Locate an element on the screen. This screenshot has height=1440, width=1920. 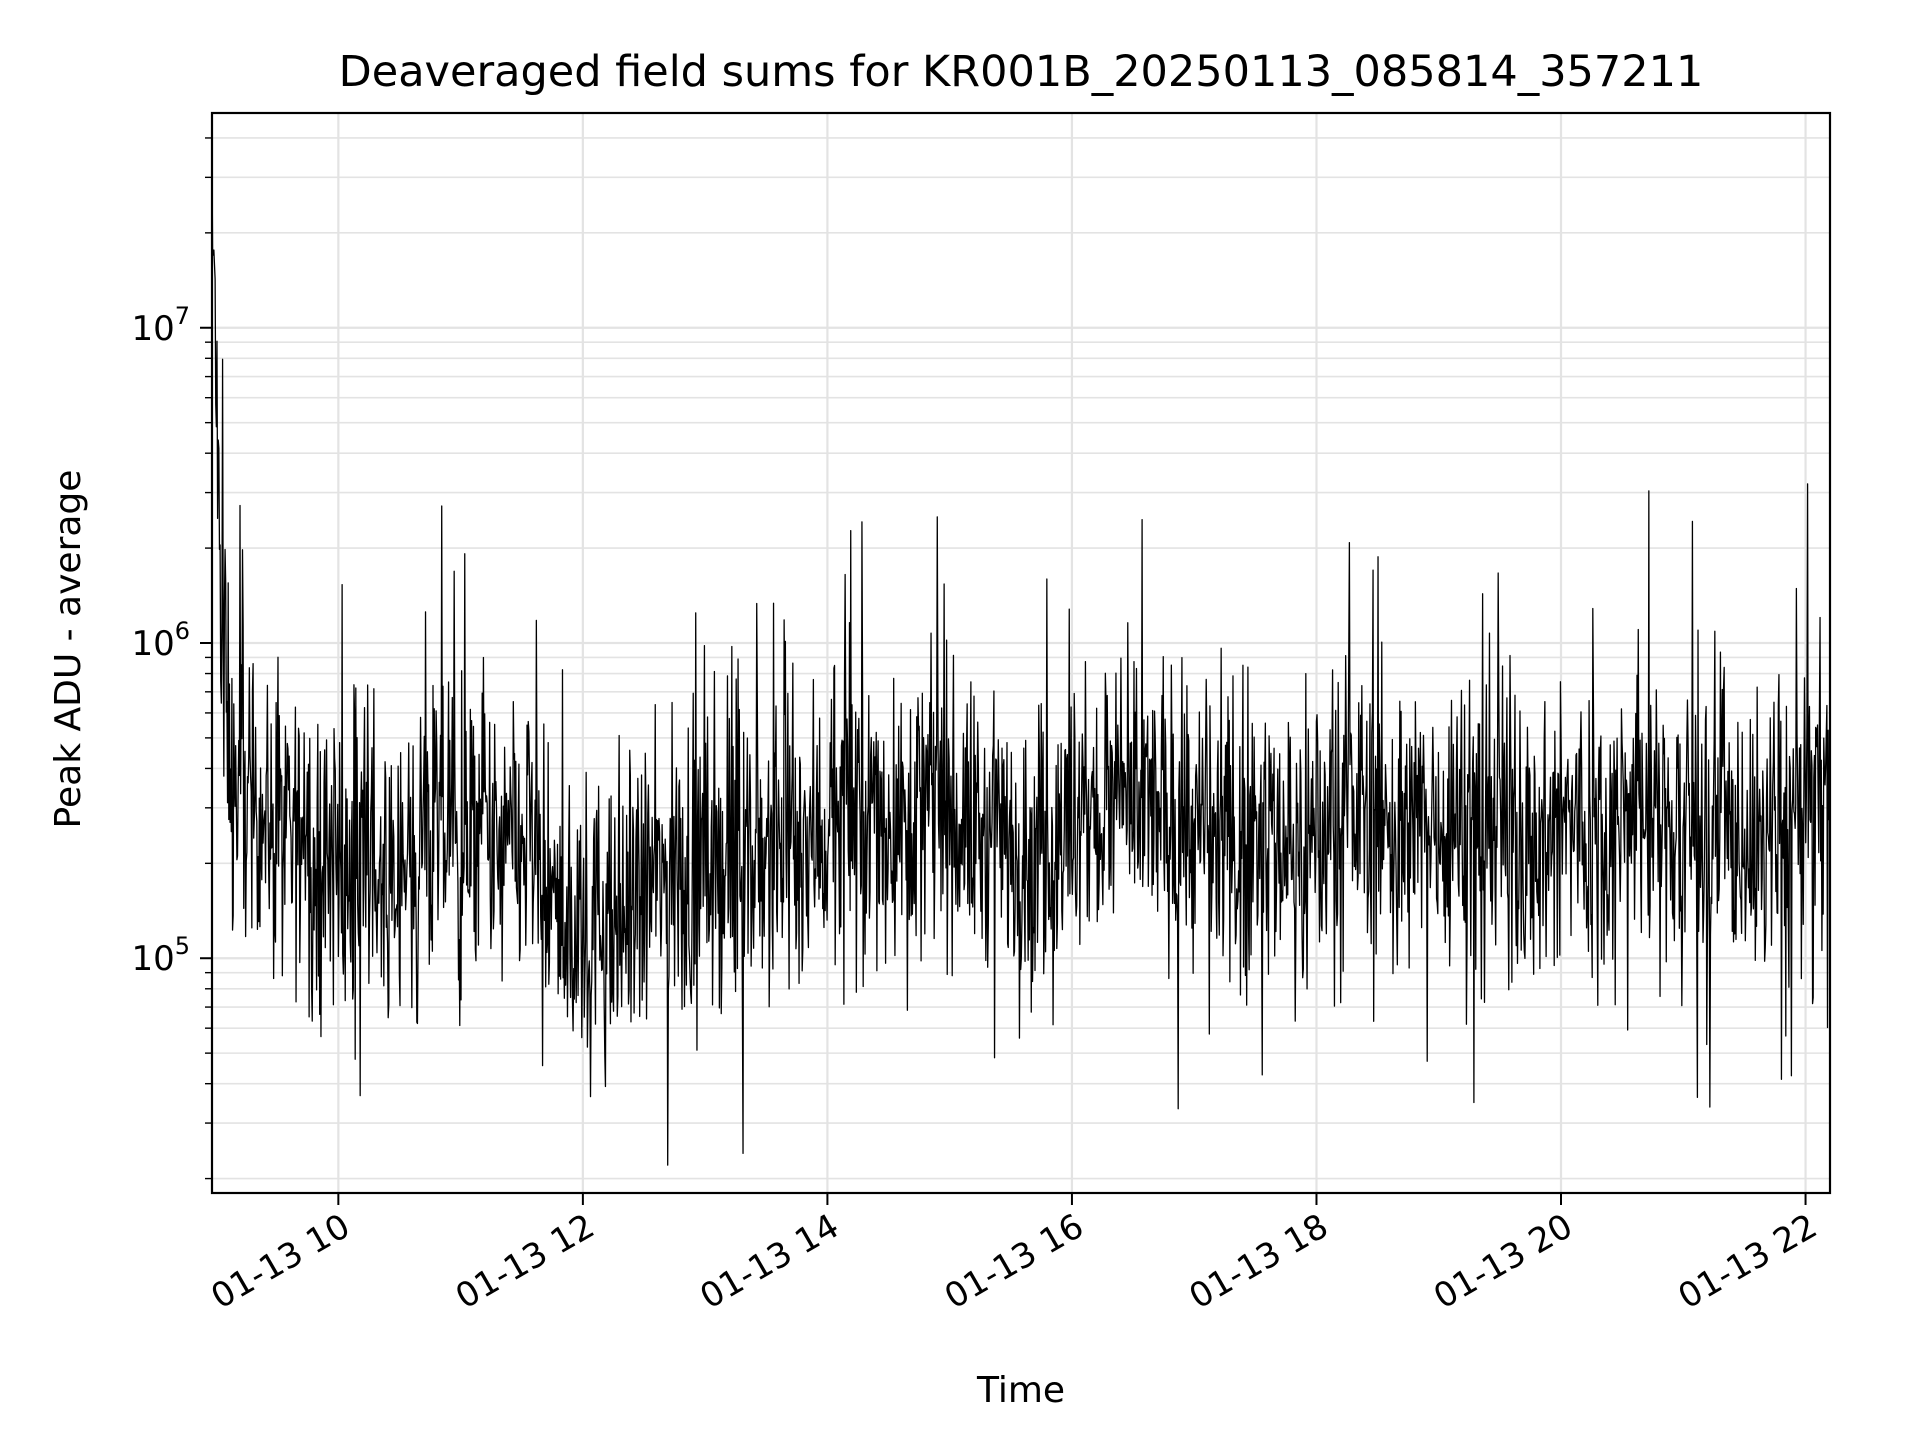
x-tick-label: 01-13 18 is located at coordinates (1259, 1261).